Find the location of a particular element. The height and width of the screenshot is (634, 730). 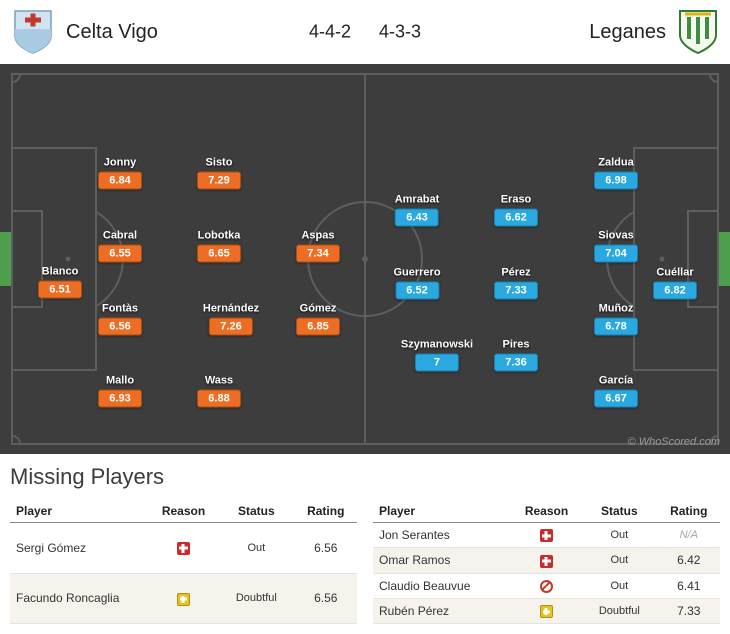

player-name: Zaldua is located at coordinates (616, 162).